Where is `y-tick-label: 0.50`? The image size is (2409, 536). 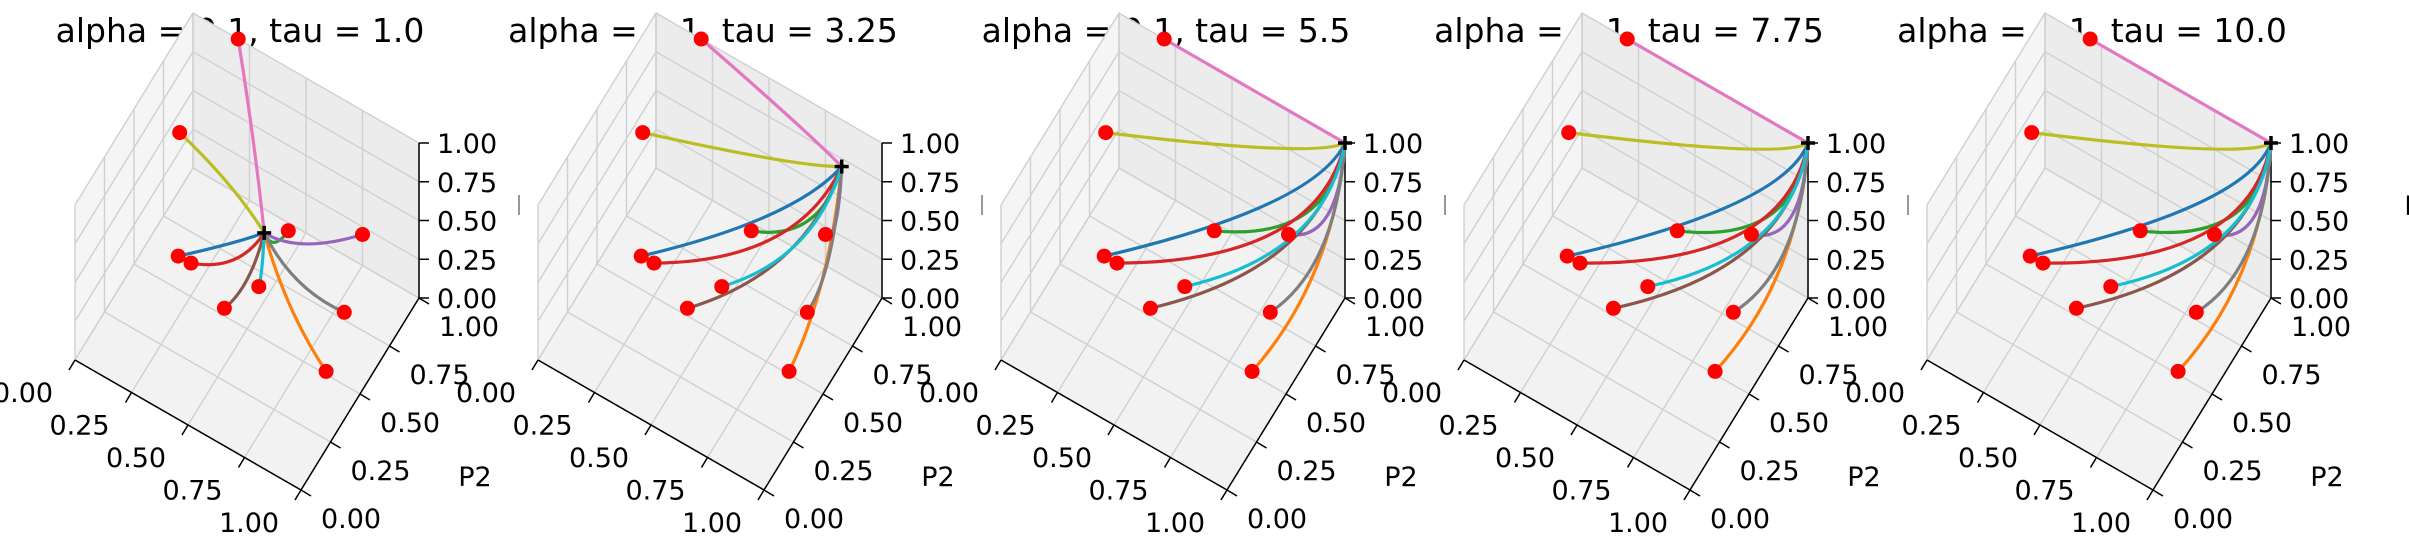 y-tick-label: 0.50 is located at coordinates (1799, 423).